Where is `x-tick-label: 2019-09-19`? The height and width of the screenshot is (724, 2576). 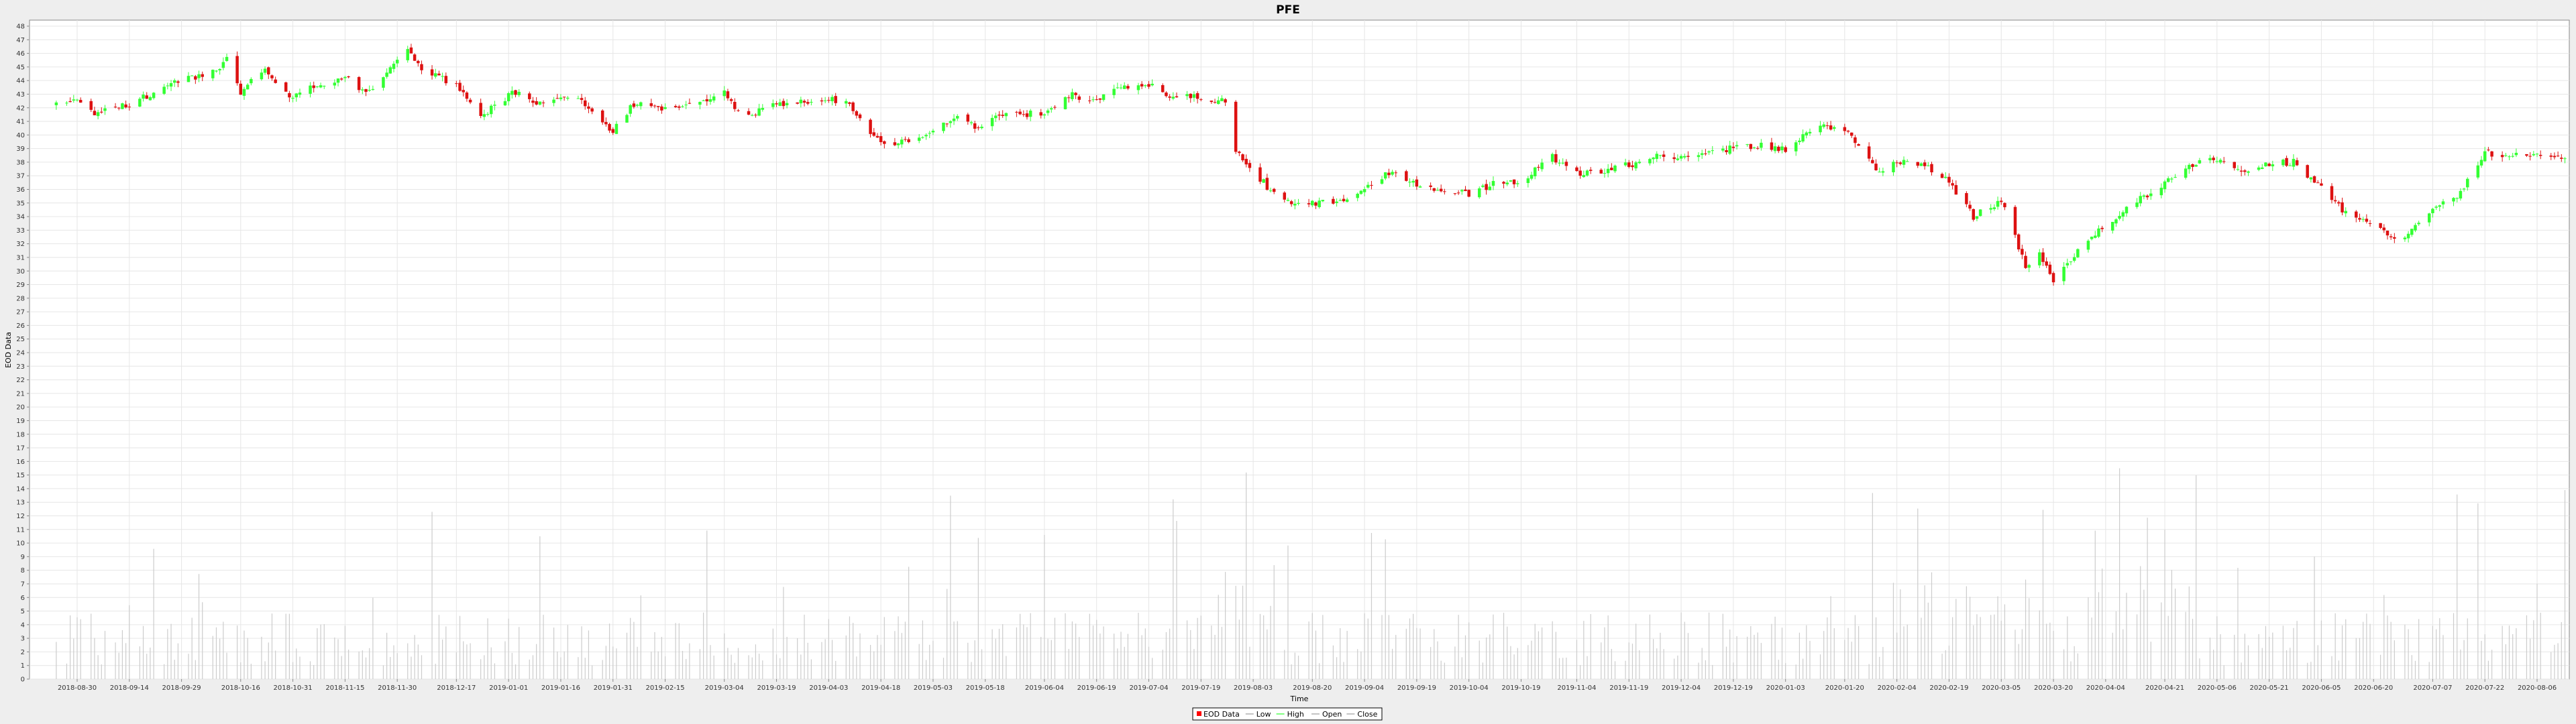
x-tick-label: 2019-09-19 is located at coordinates (1416, 688).